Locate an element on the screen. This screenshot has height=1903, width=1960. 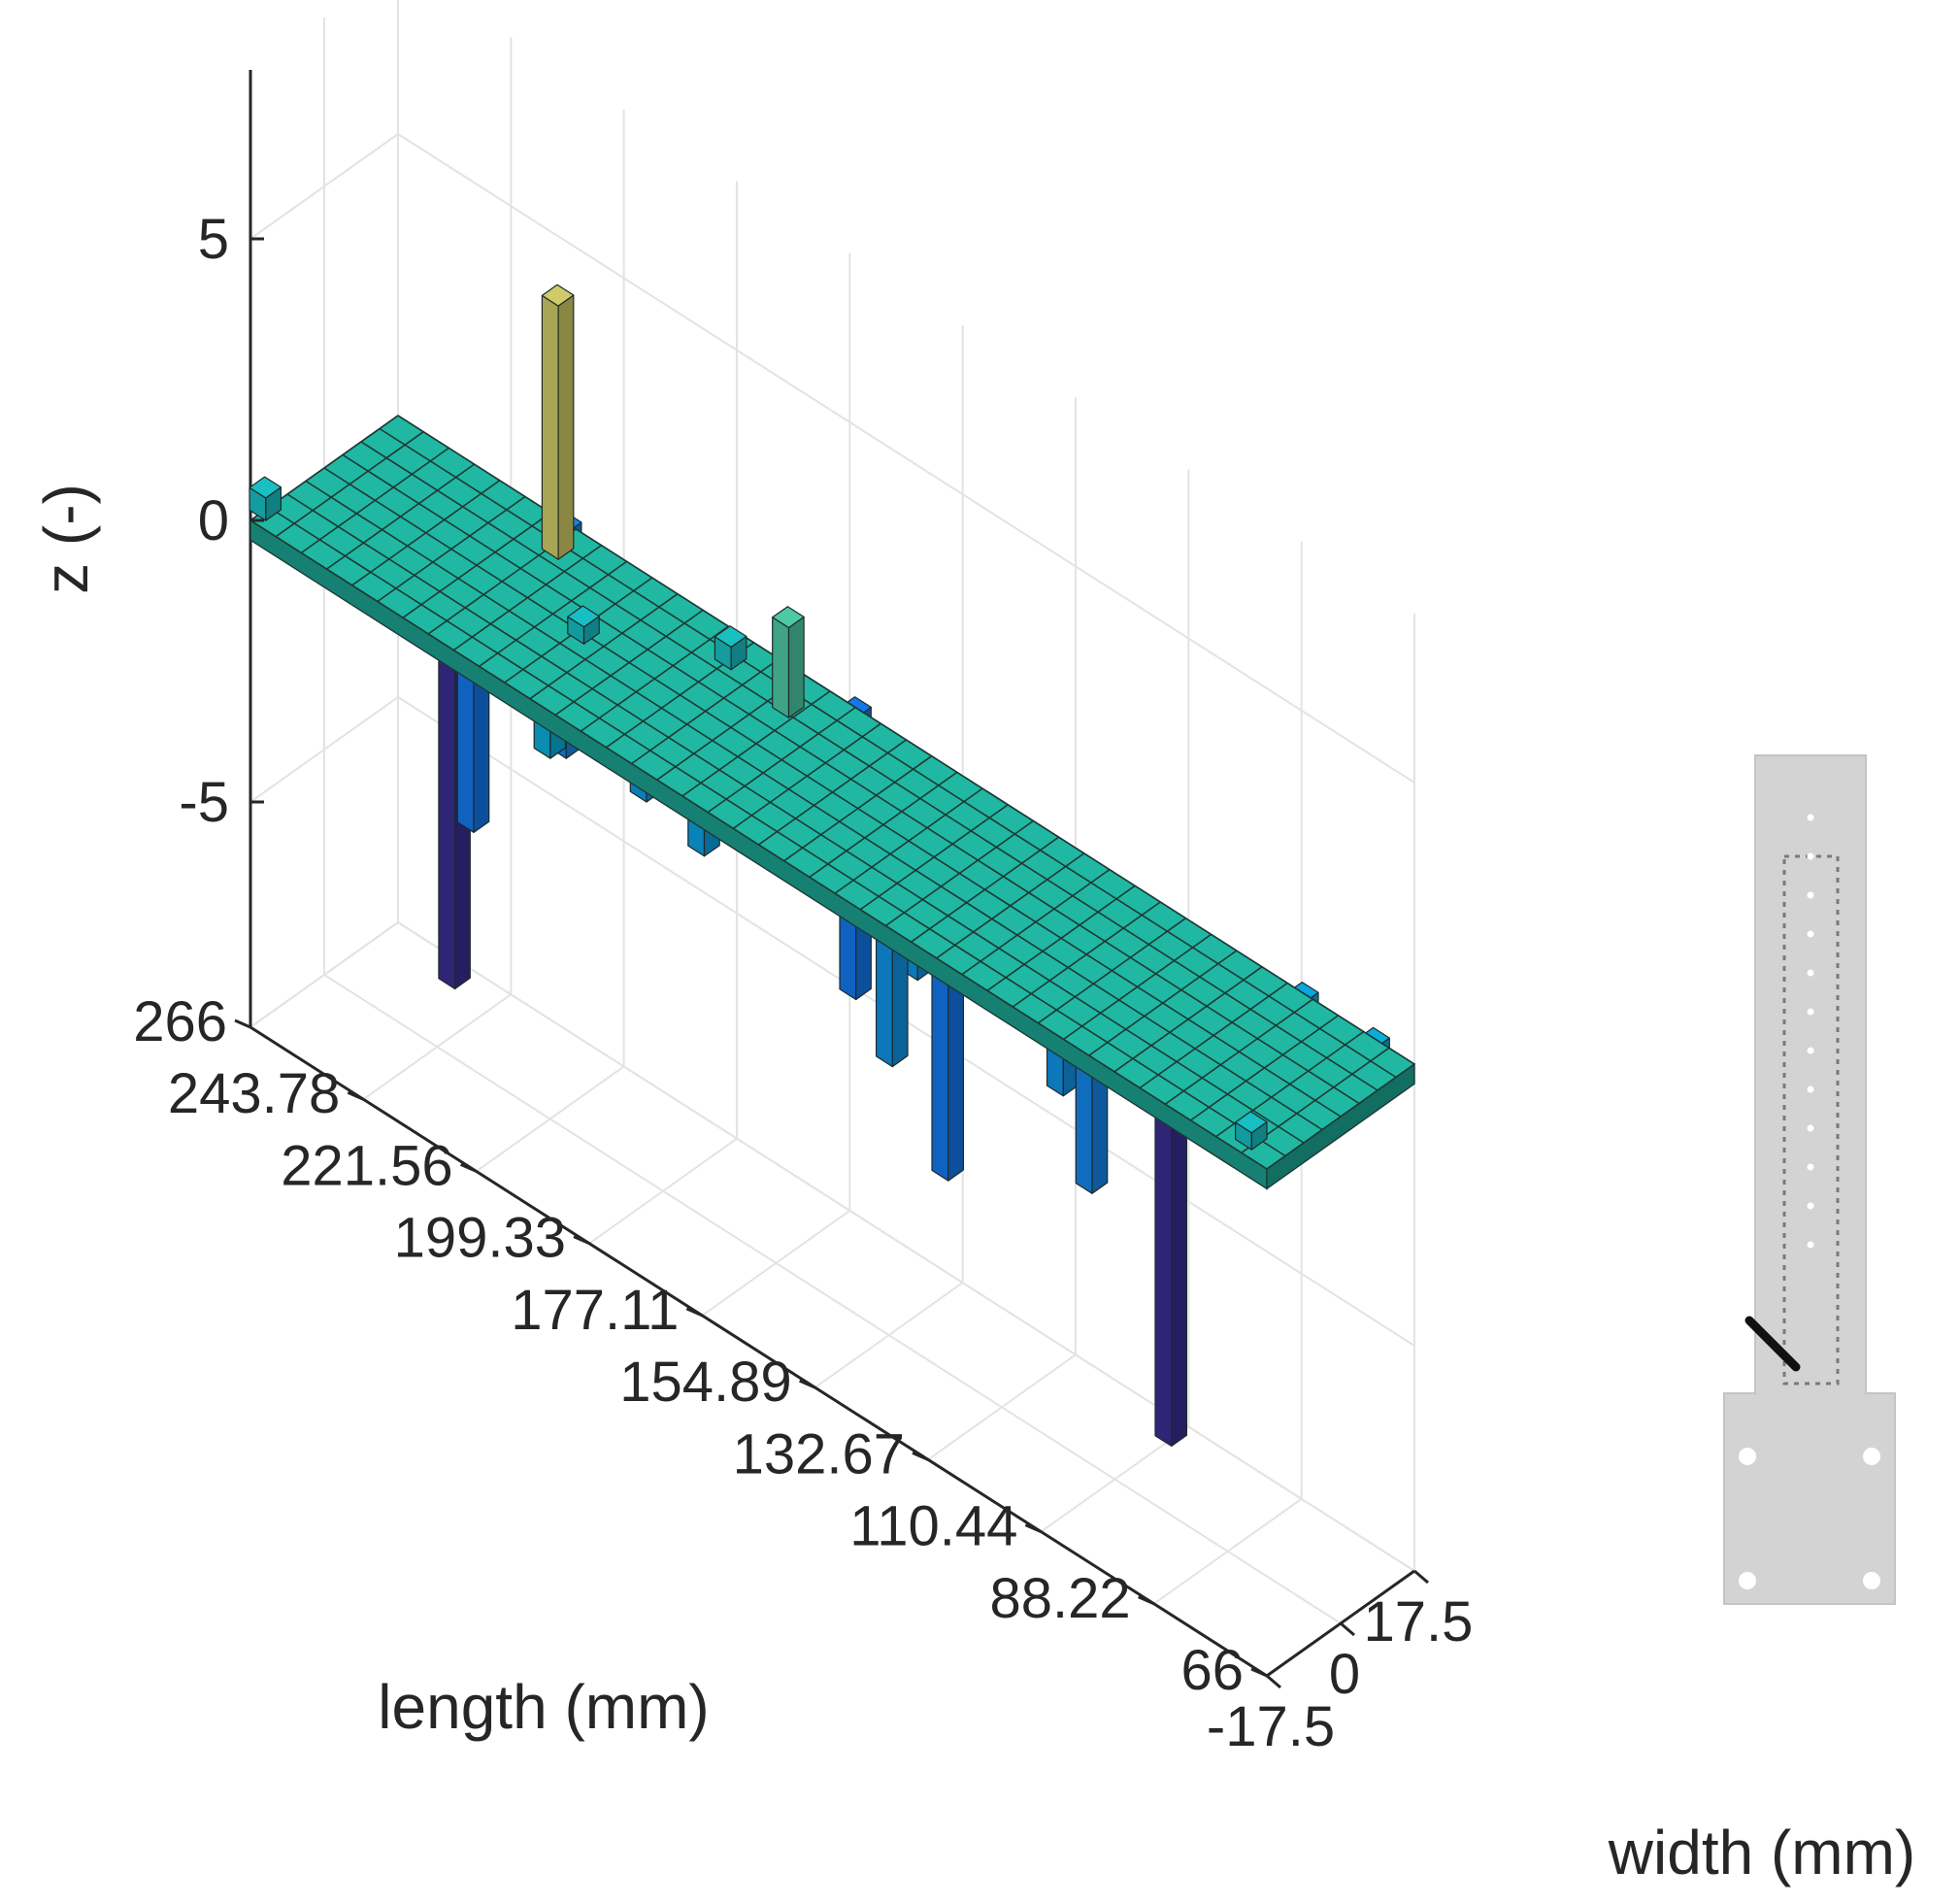
specimen-inset is located at coordinates (1810, 1180).